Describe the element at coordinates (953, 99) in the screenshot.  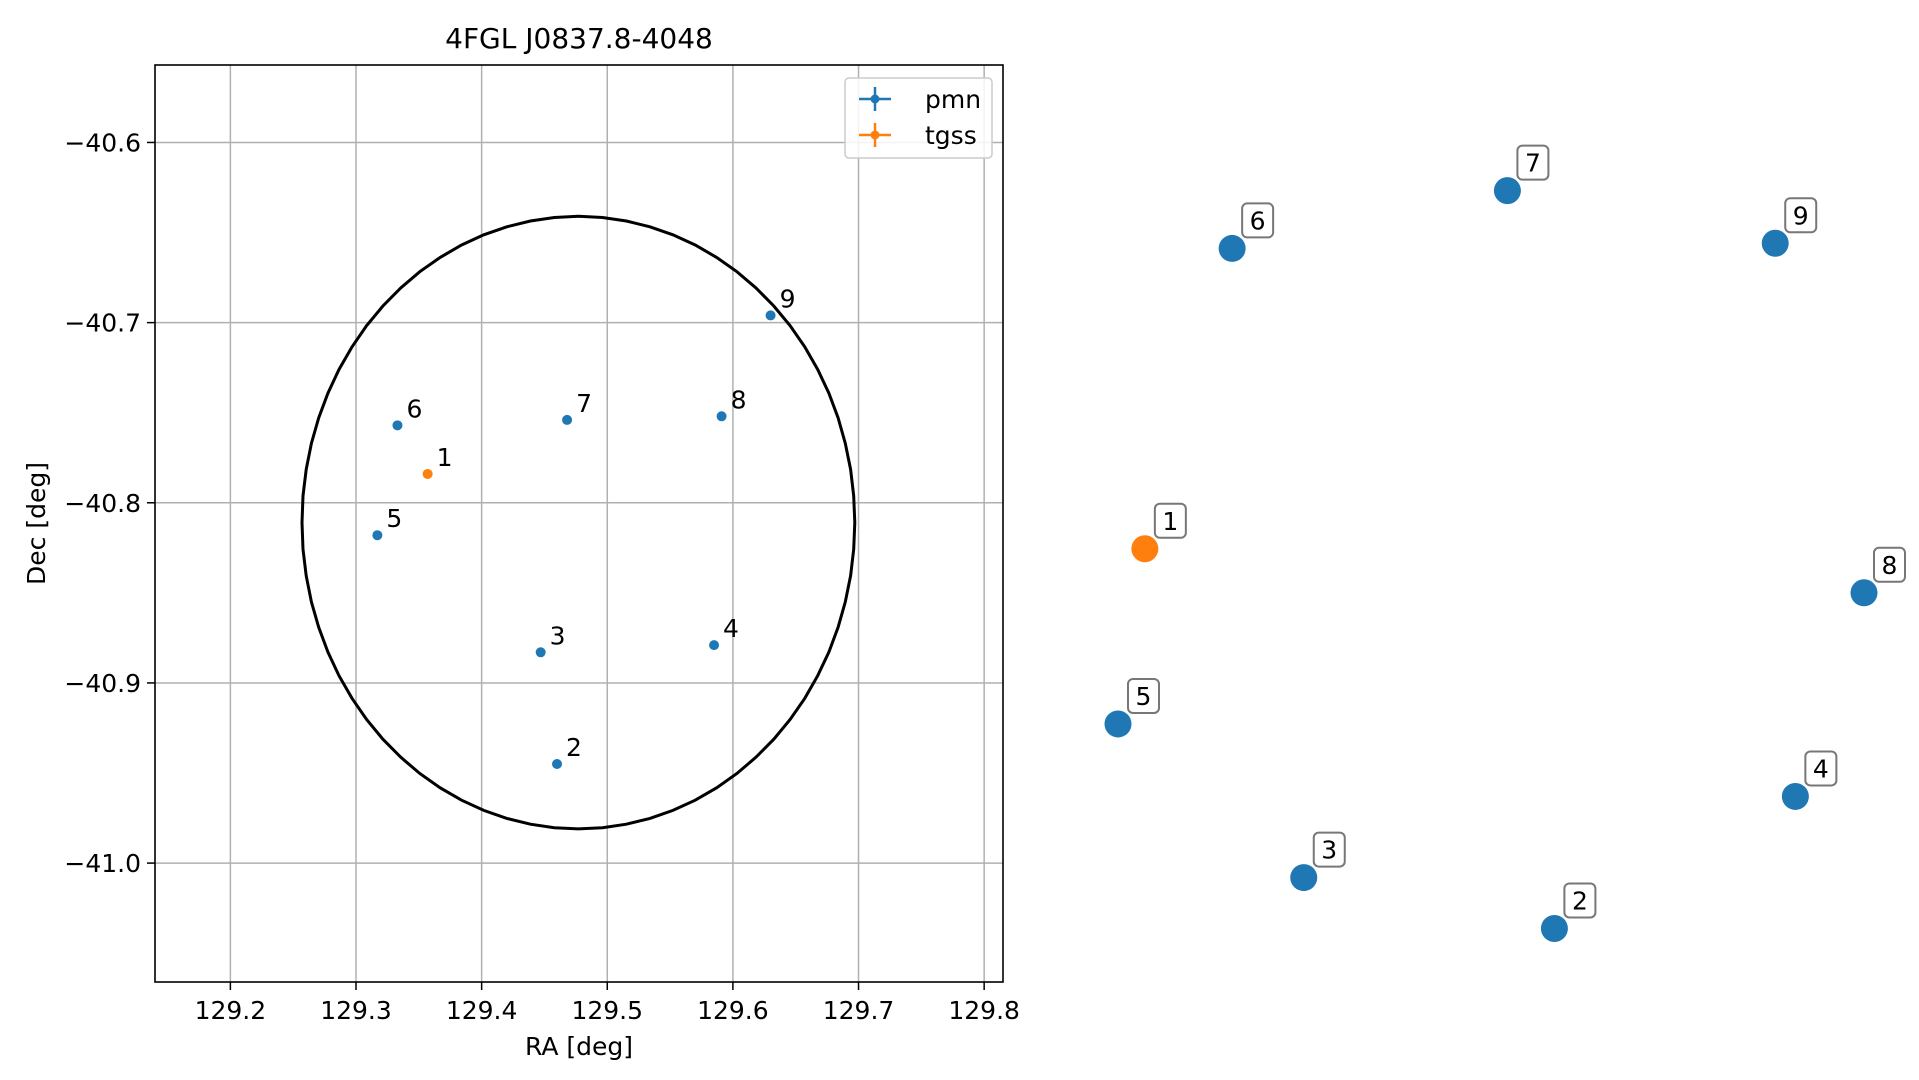
I see `legend-label: pmn` at that location.